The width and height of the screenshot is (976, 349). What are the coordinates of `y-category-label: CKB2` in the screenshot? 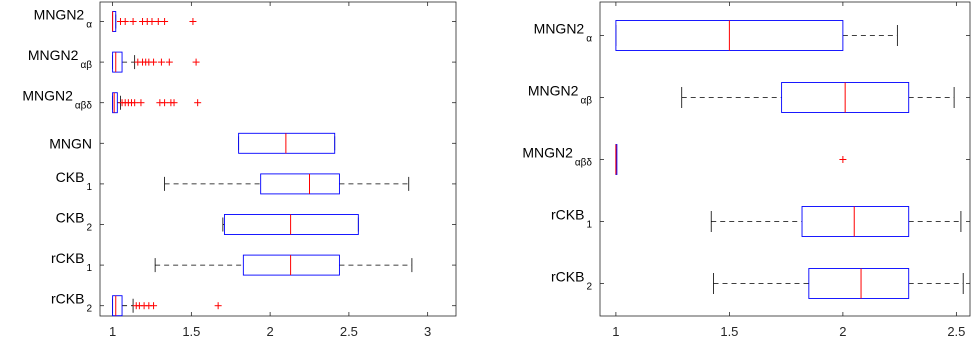 It's located at (74, 222).